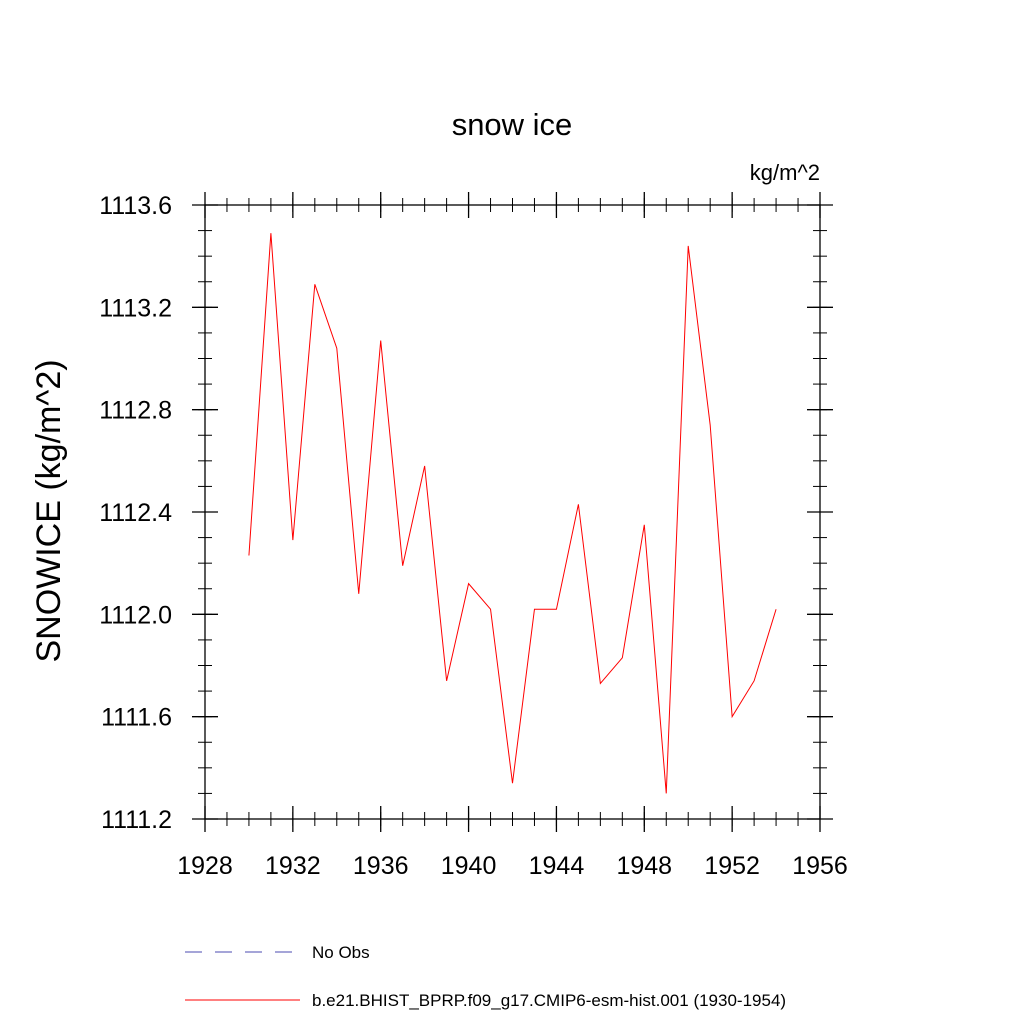  Describe the element at coordinates (135, 206) in the screenshot. I see `y-tick-label: 1113.6` at that location.